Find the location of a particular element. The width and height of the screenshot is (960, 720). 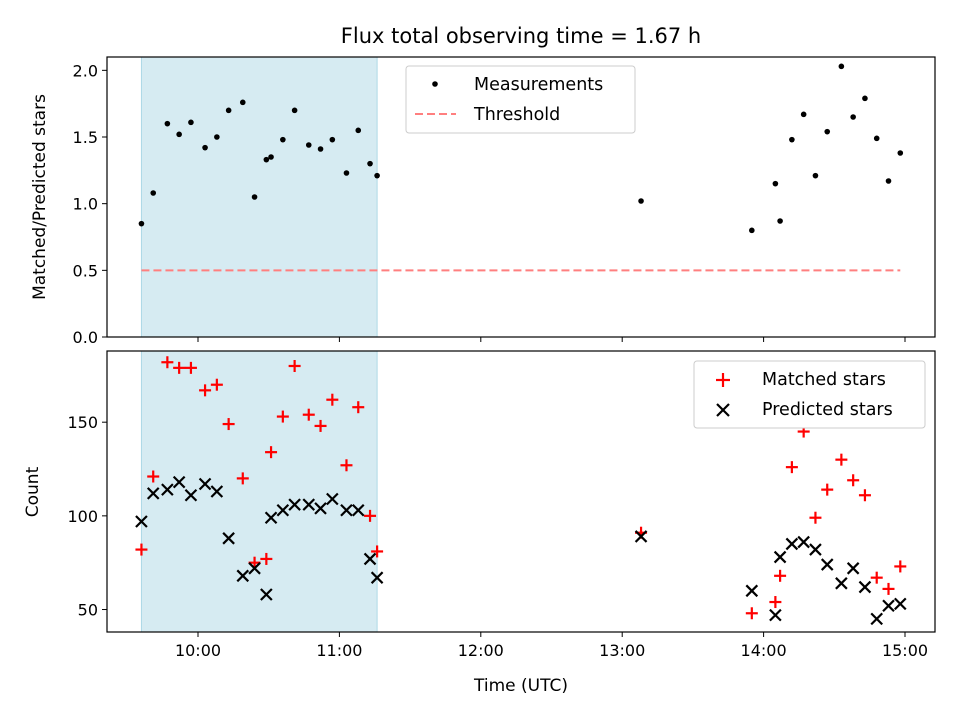

legend-label-measurements: Measurements is located at coordinates (538, 85).